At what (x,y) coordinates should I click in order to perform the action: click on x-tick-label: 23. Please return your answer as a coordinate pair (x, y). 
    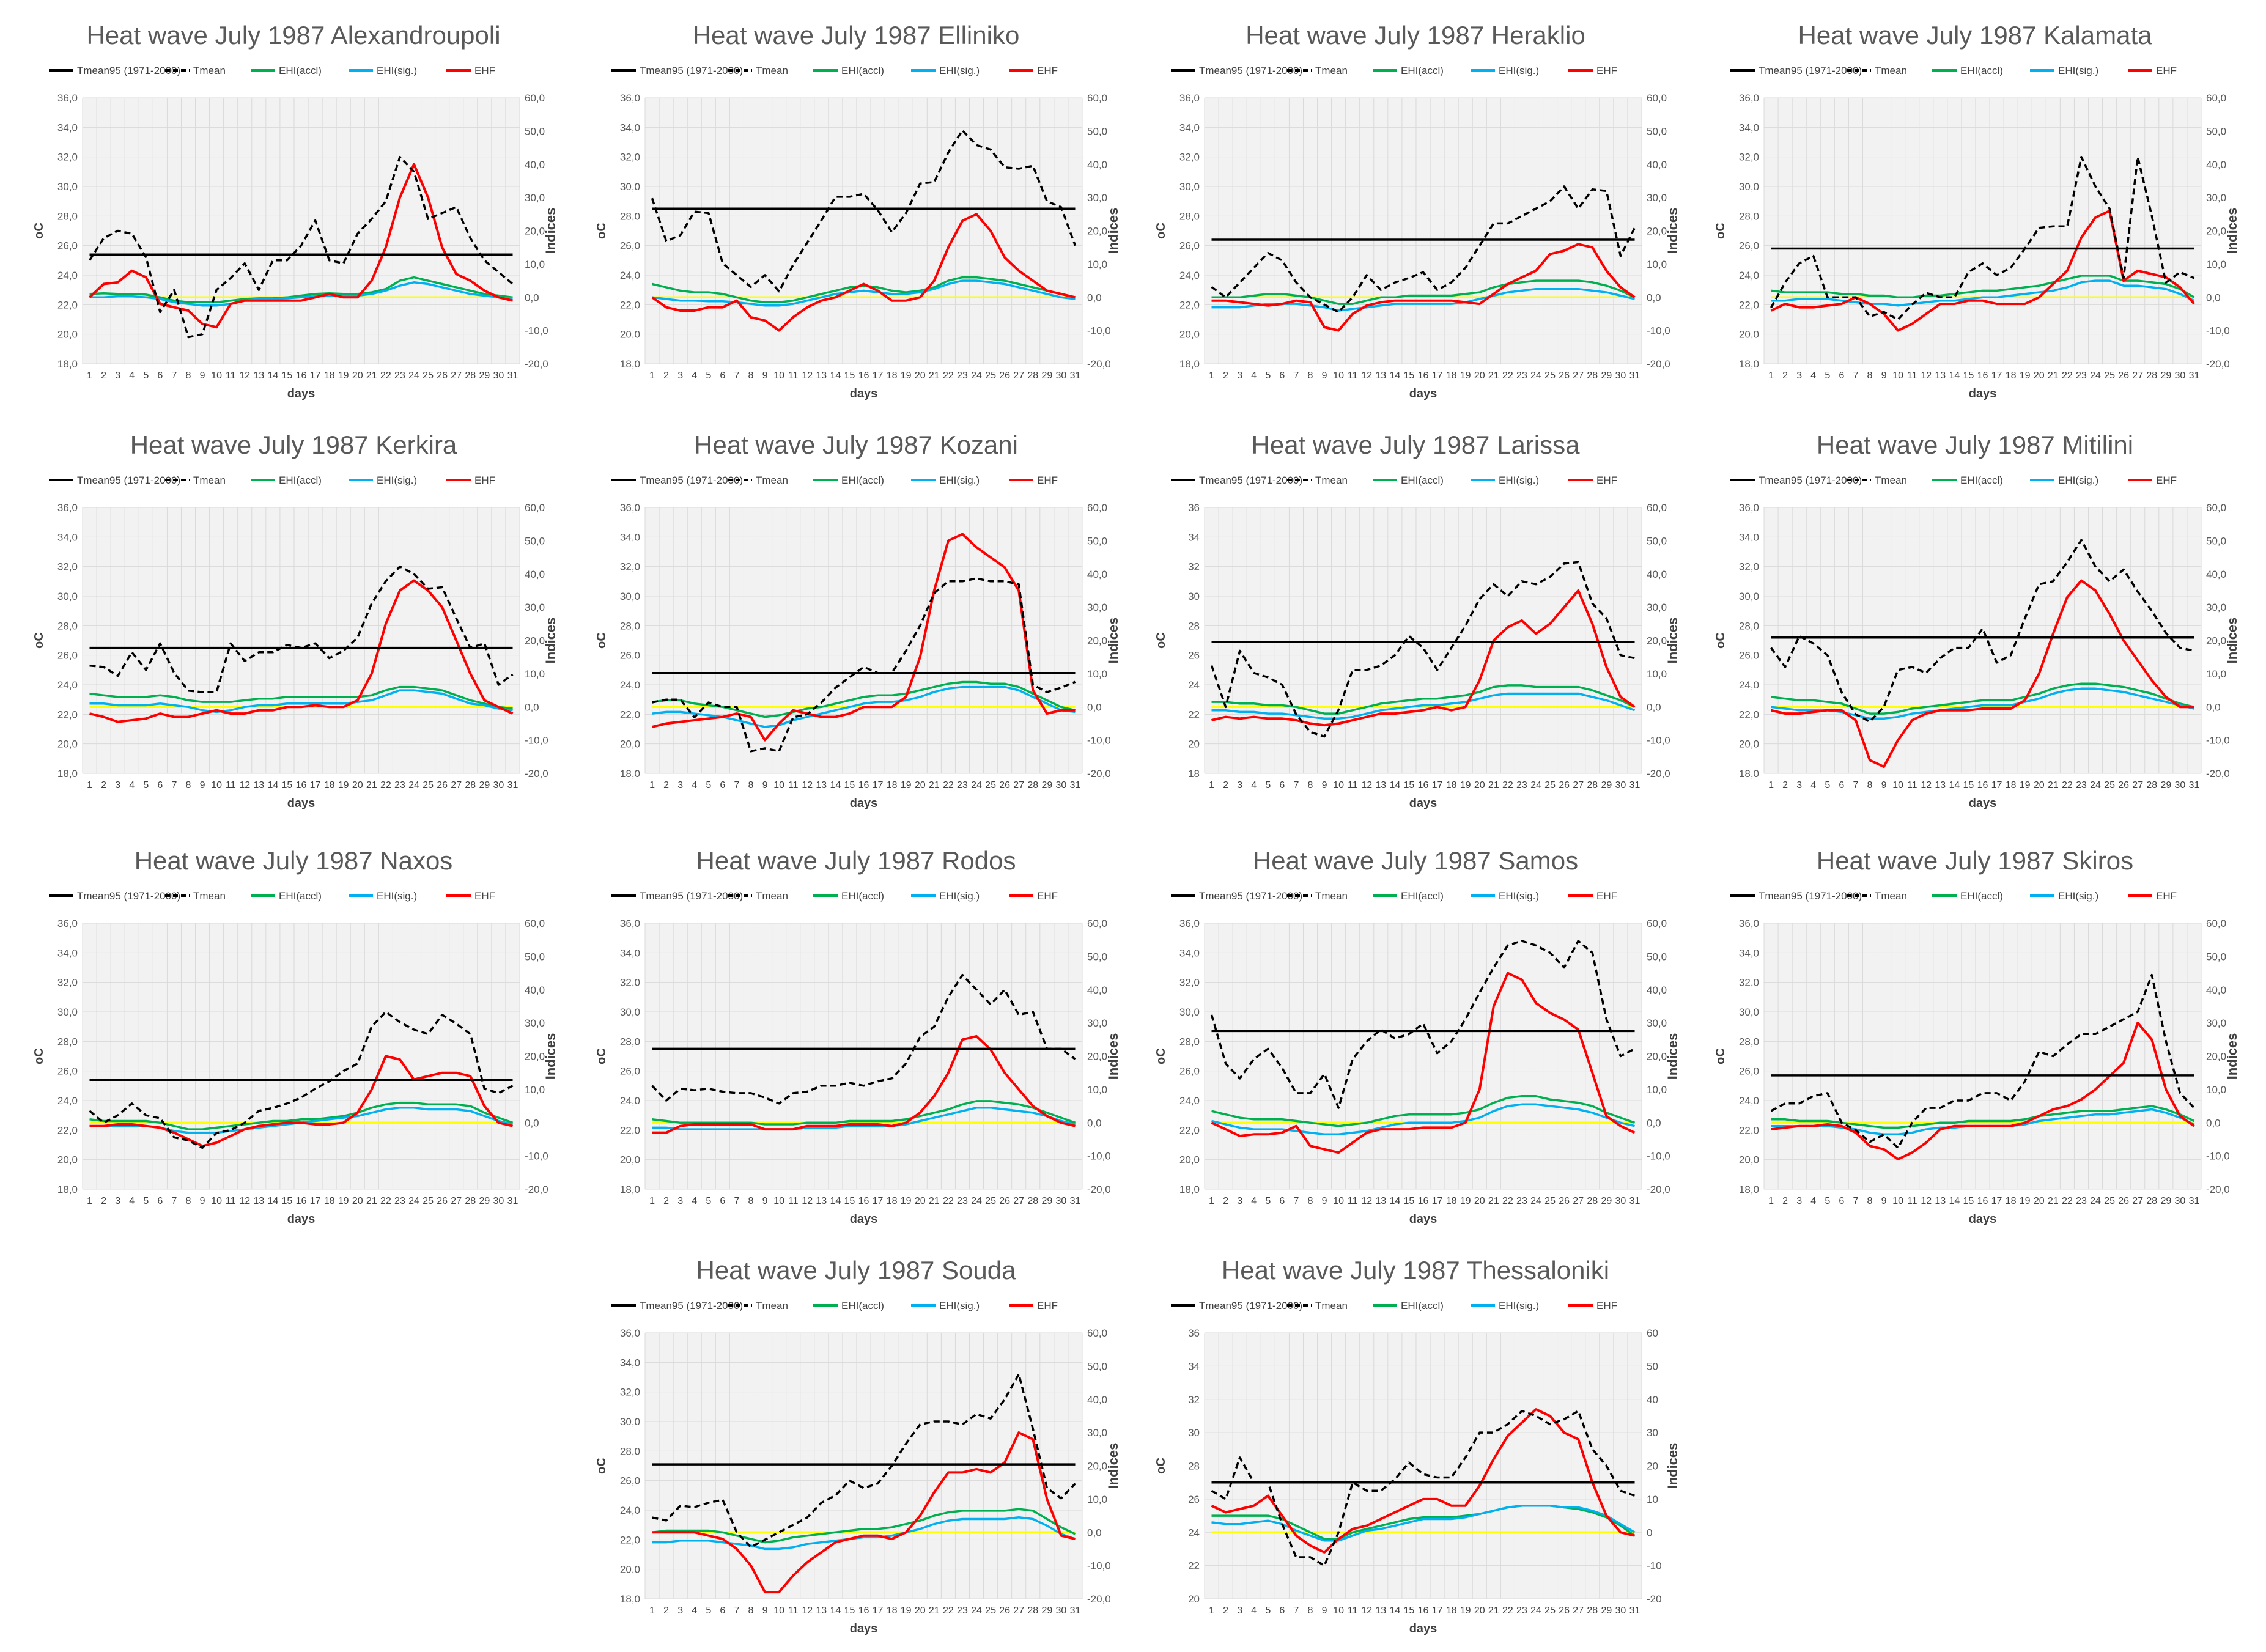
    Looking at the image, I should click on (1521, 785).